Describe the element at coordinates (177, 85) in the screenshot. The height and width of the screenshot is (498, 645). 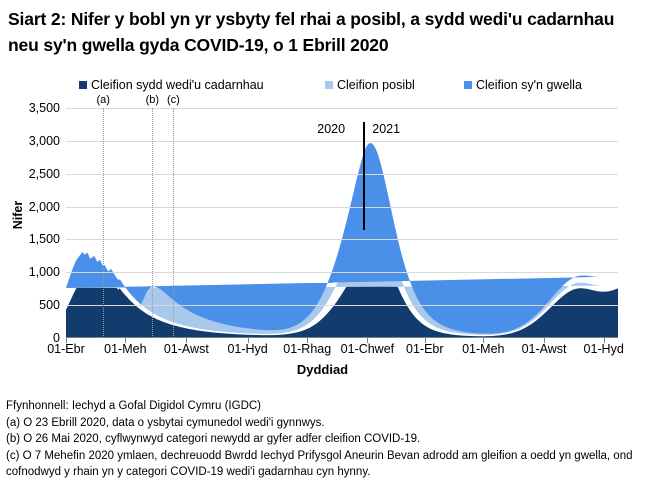
I see `legend-label-confirmed: Cleifion sydd wedi'u cadarnhau` at that location.